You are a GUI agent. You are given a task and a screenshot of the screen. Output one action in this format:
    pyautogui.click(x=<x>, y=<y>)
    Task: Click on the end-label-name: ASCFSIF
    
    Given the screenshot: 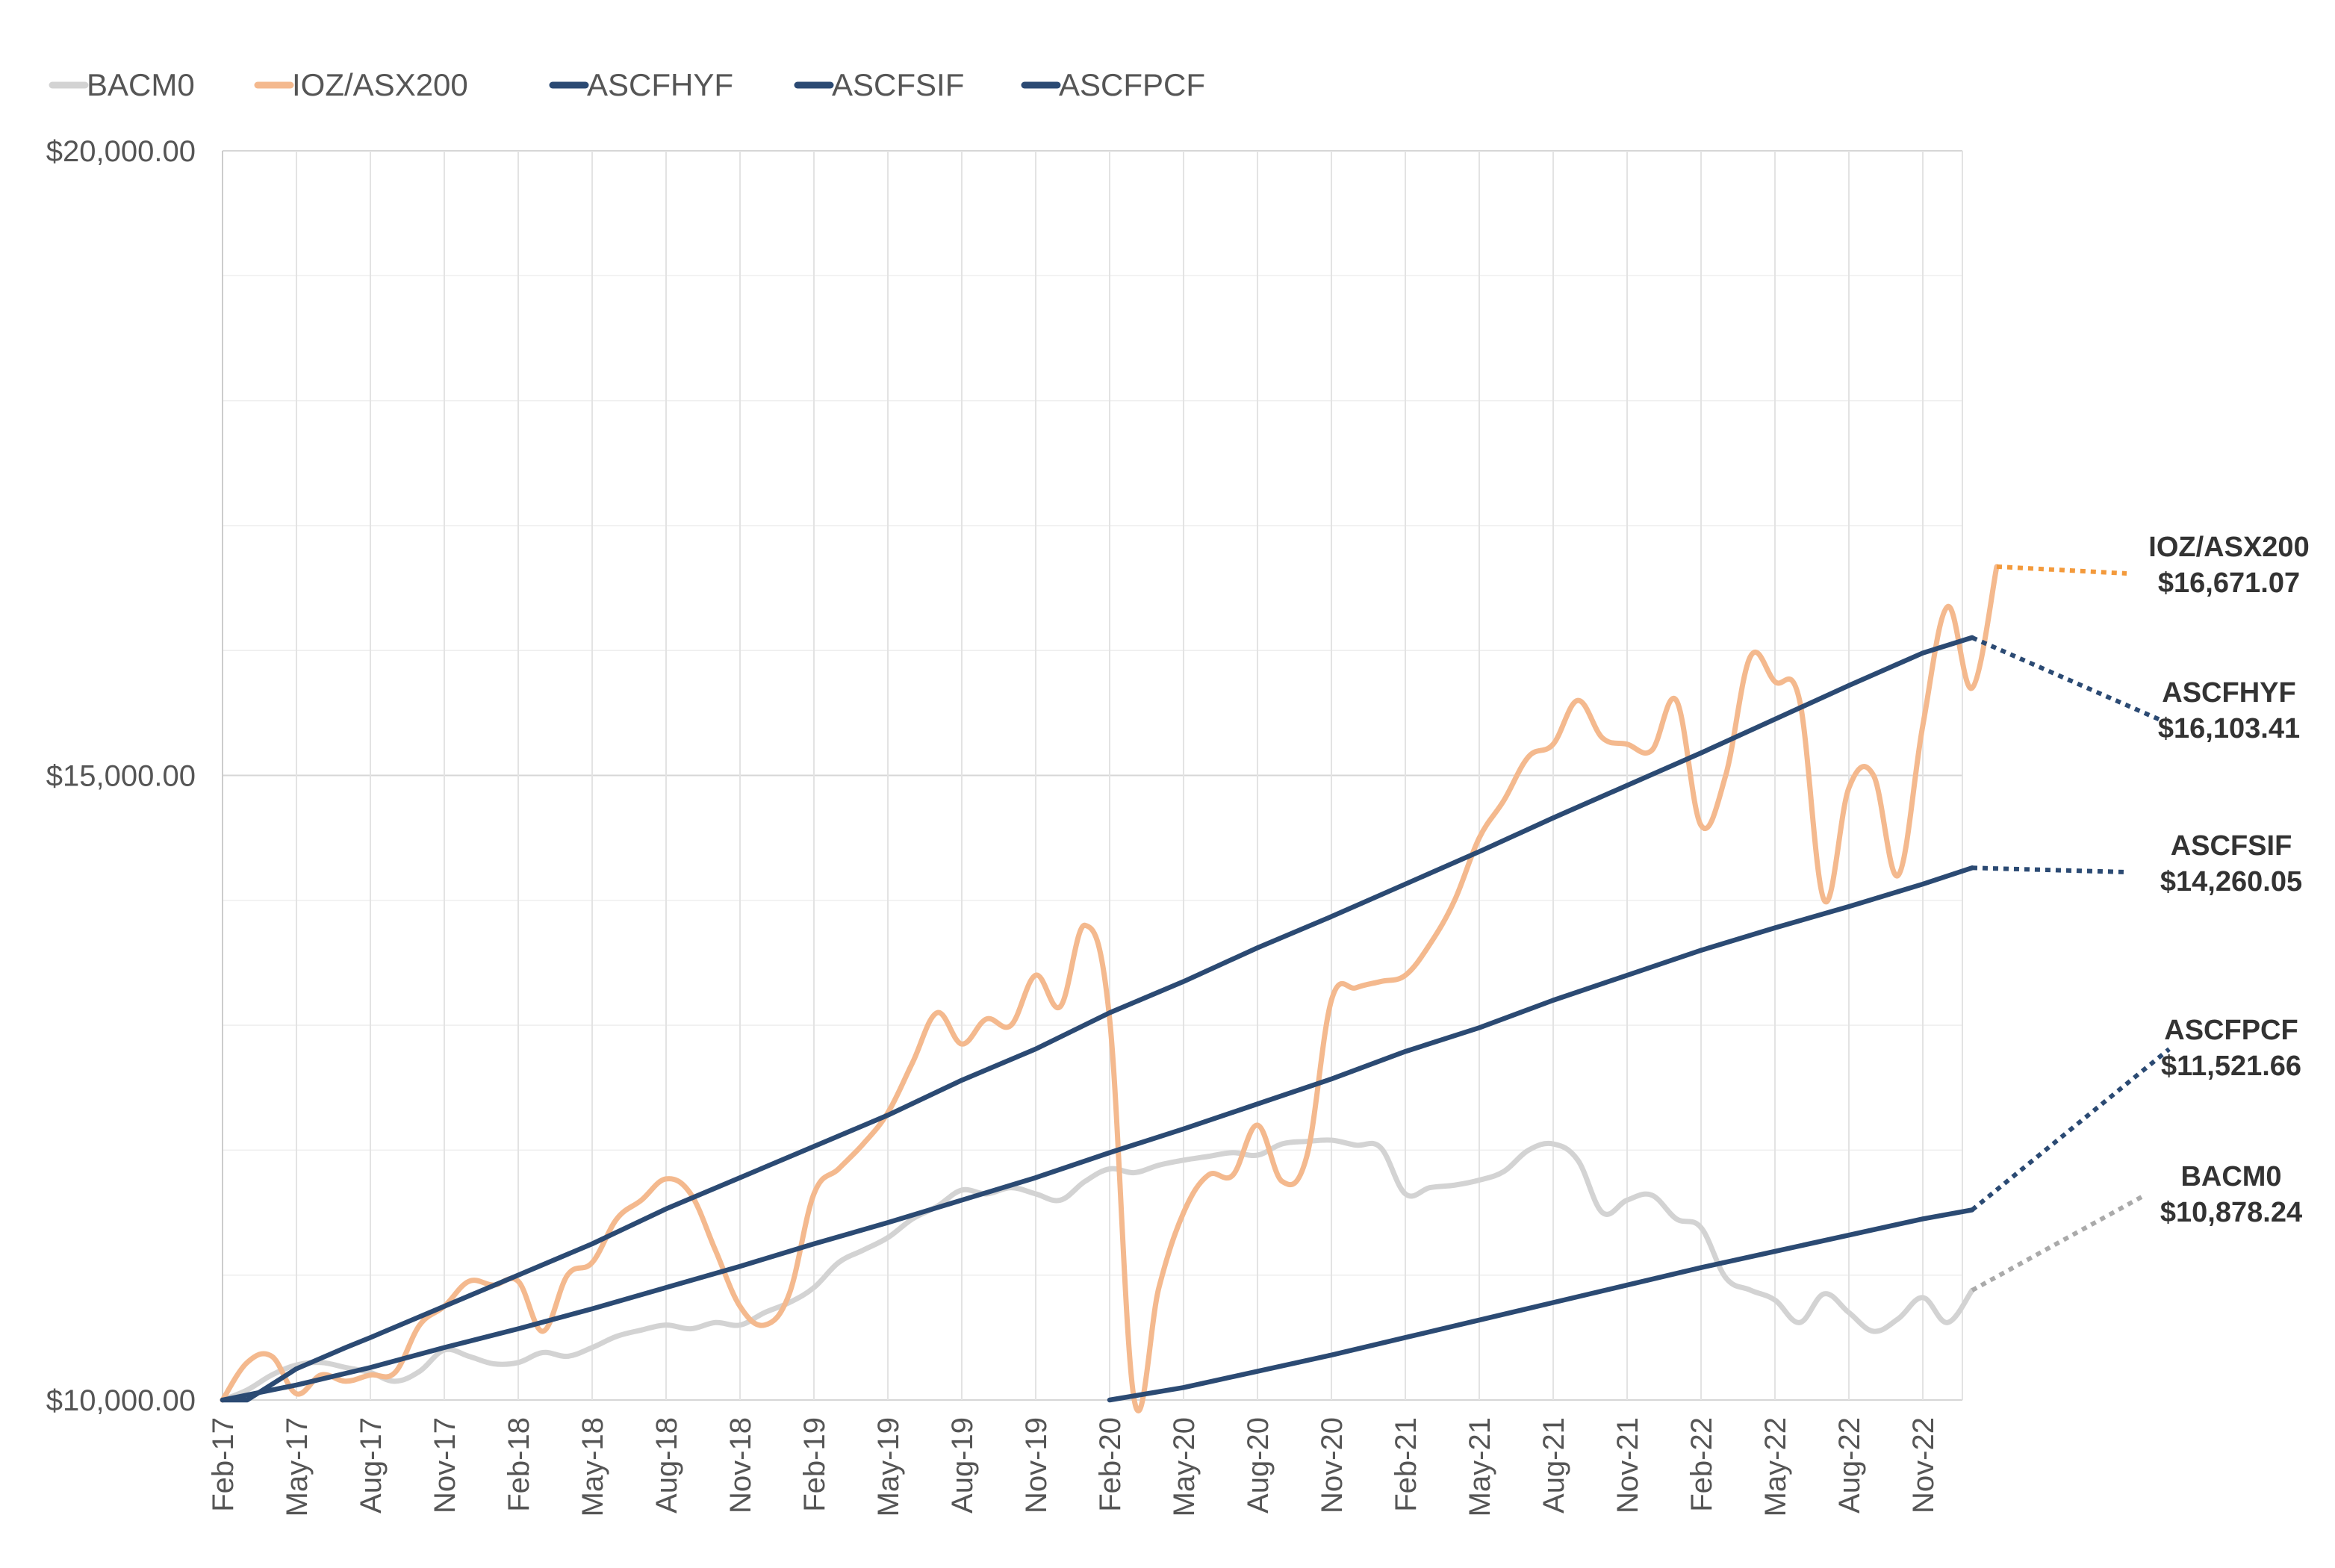 What is the action you would take?
    pyautogui.click(x=2231, y=846)
    